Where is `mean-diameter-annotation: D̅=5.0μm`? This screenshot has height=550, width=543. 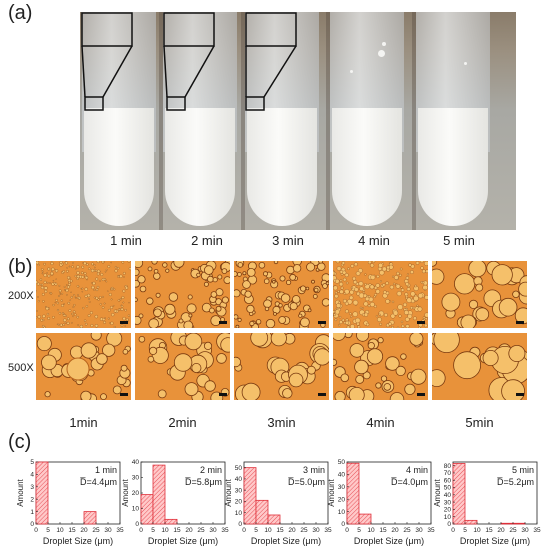 mean-diameter-annotation: D̅=5.0μm is located at coordinates (306, 482).